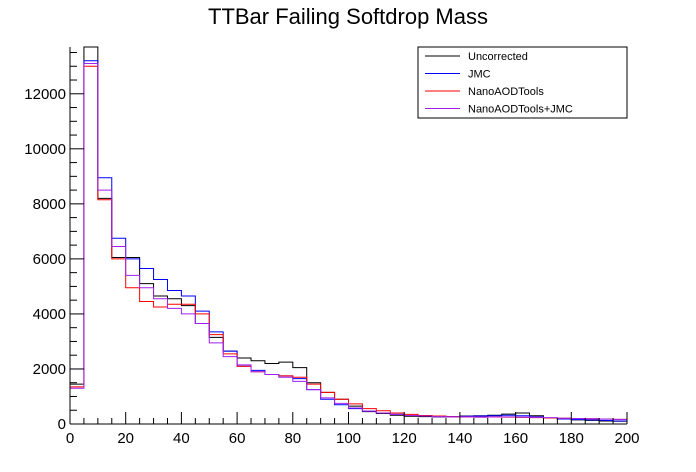 The image size is (696, 472). Describe the element at coordinates (479, 75) in the screenshot. I see `legend-label: JMC` at that location.